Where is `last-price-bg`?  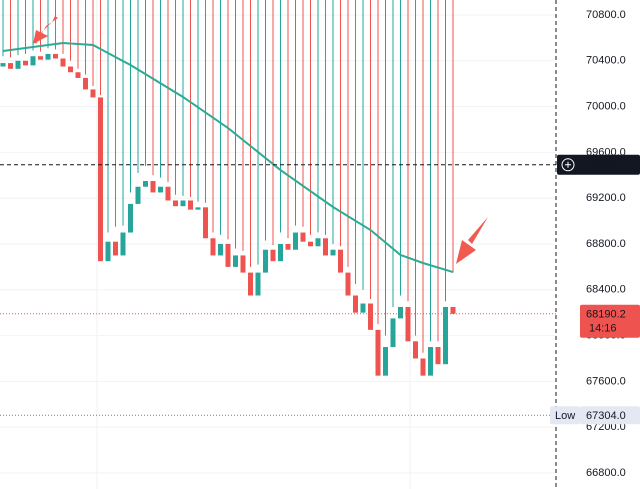 last-price-bg is located at coordinates (610, 321).